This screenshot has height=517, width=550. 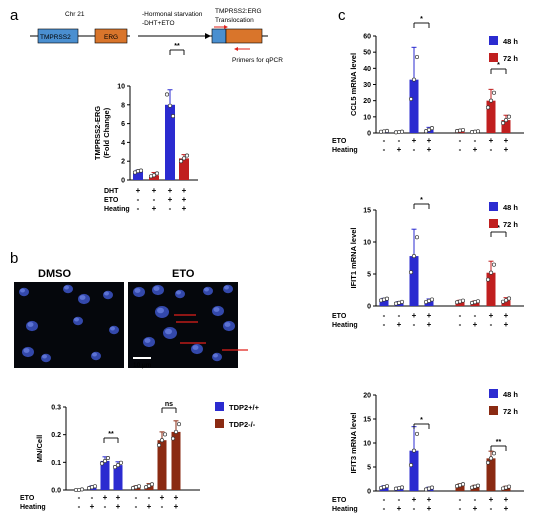 What do you see at coordinates (142, 358) in the screenshot?
I see `scale-bar` at bounding box center [142, 358].